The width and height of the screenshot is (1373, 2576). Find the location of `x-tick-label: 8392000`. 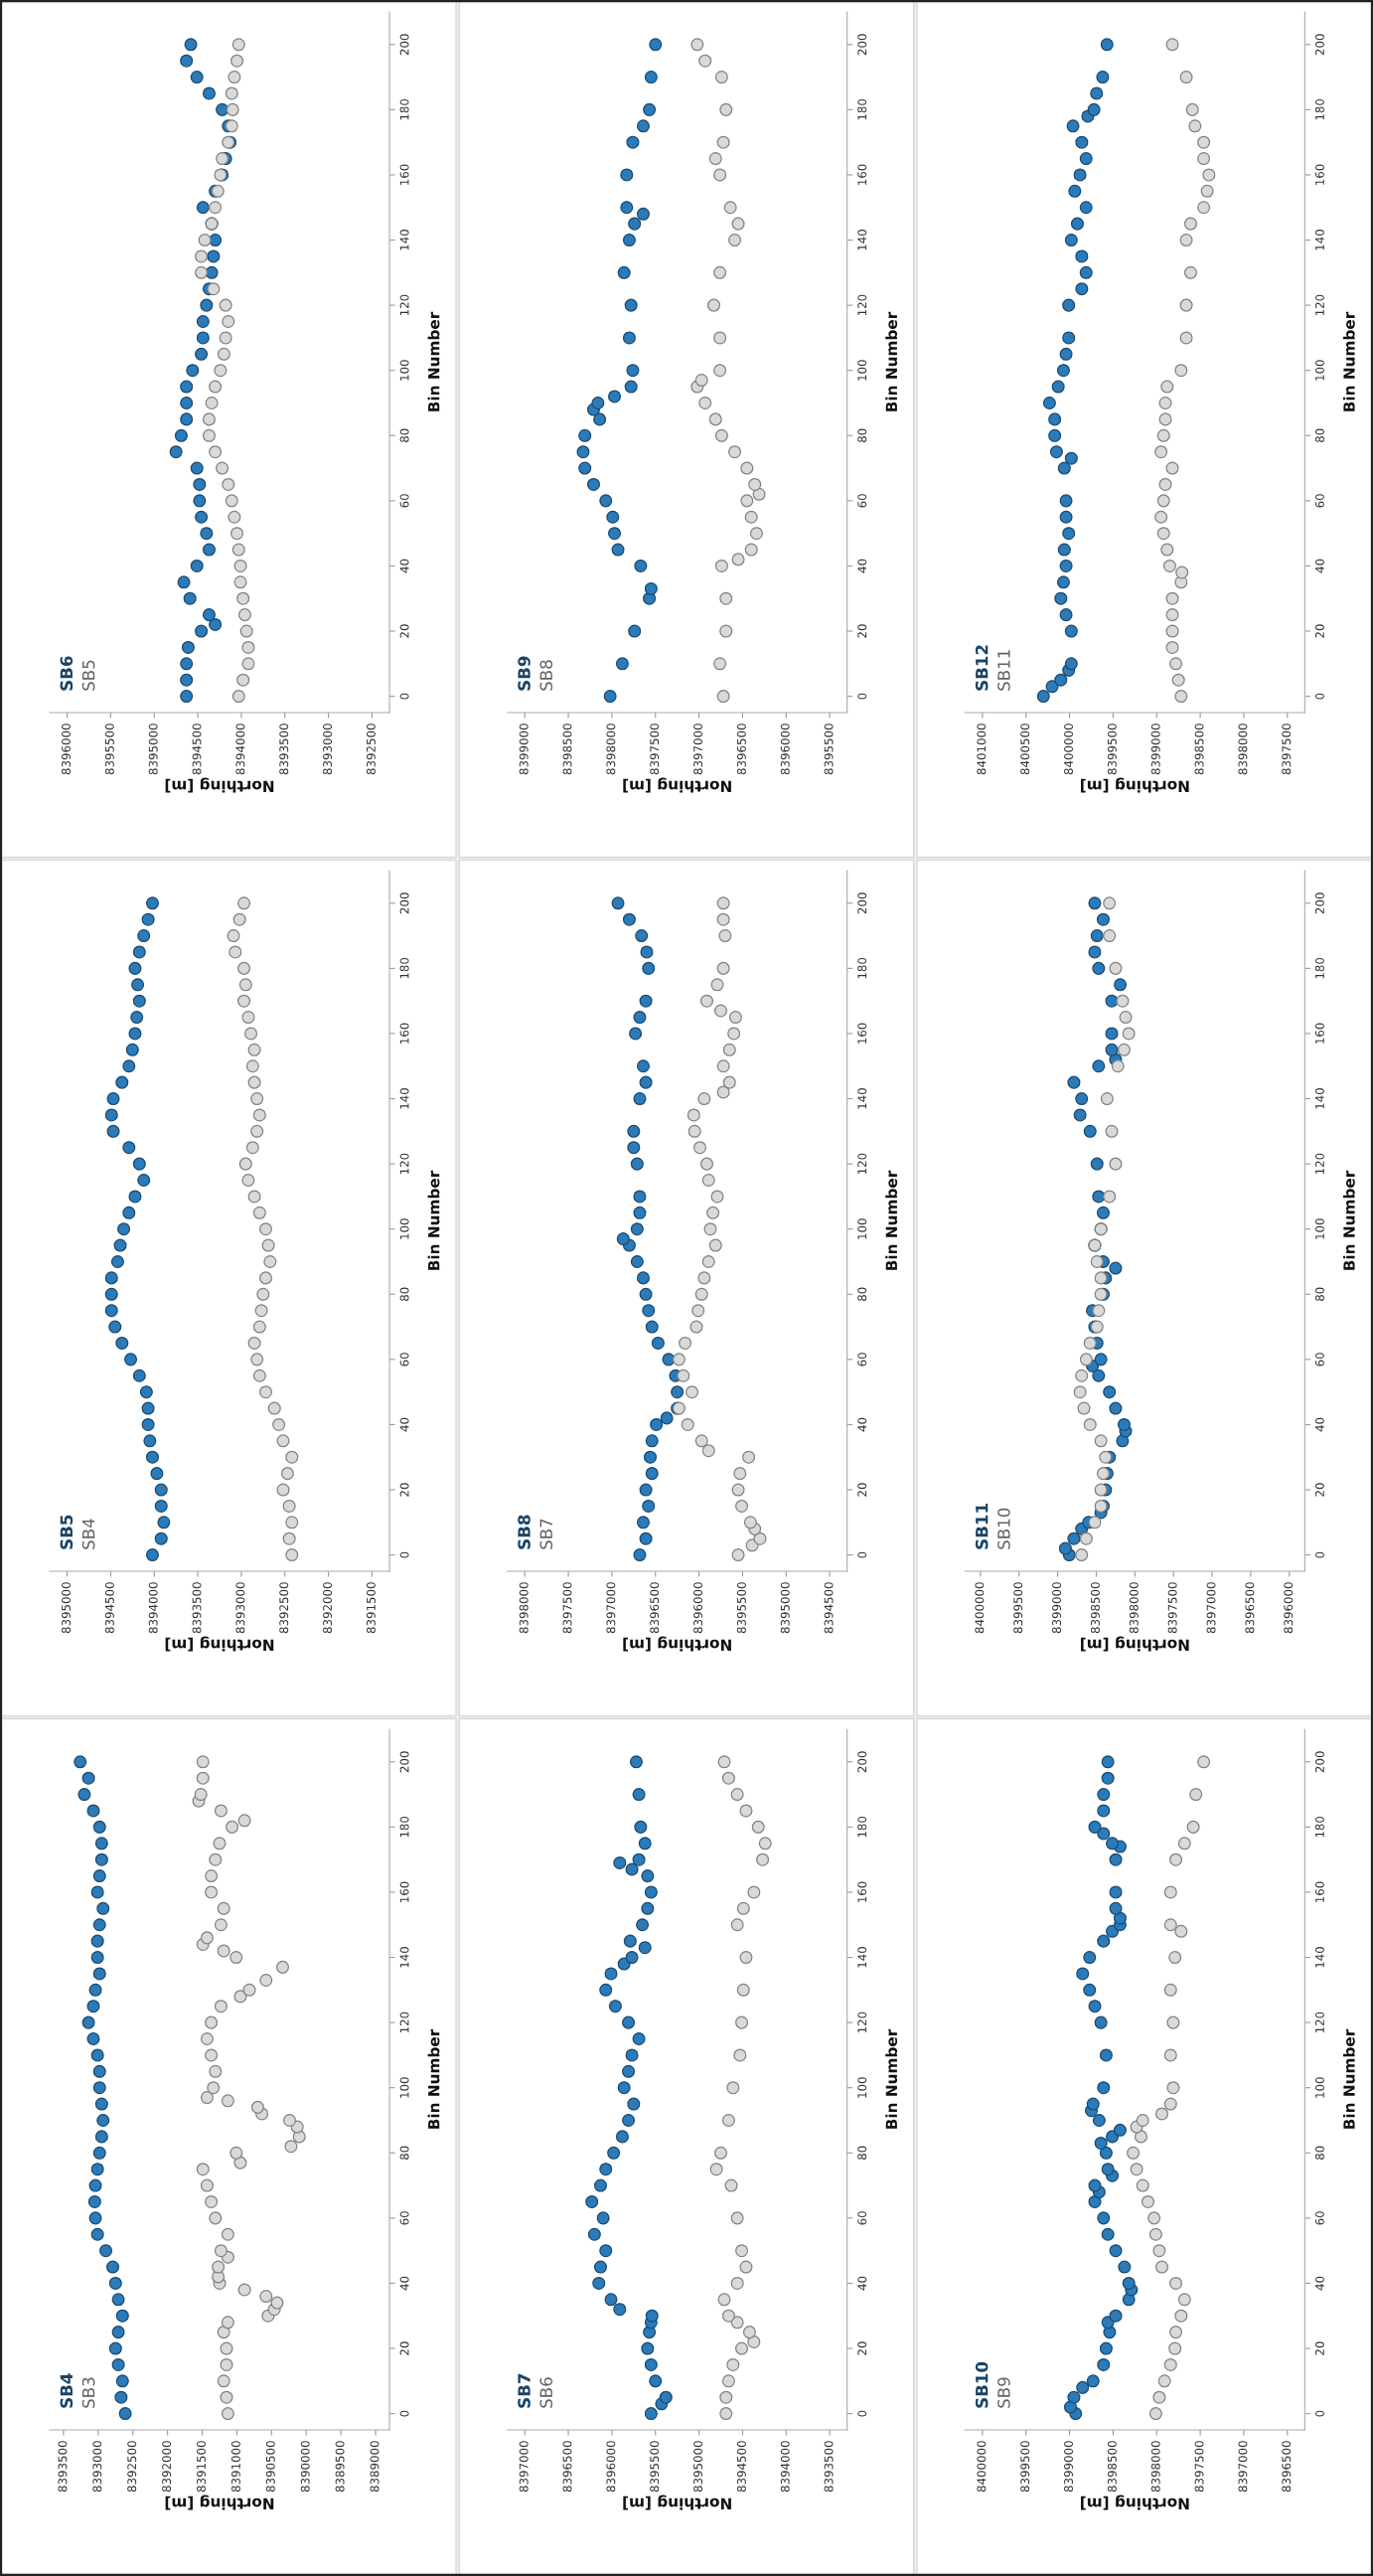

x-tick-label: 8392000 is located at coordinates (167, 2467).